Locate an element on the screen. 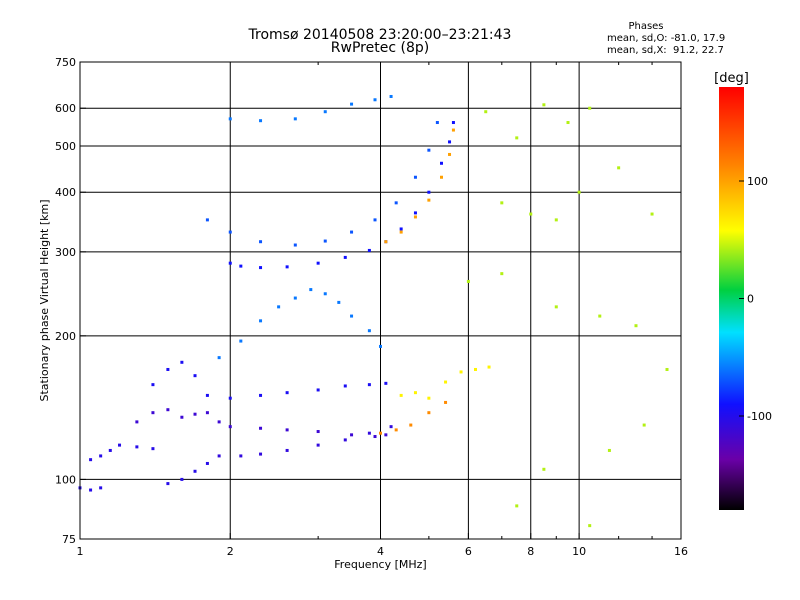  stats-x-mode: mean, sd,X: 91.2, 22.7 is located at coordinates (665, 50).